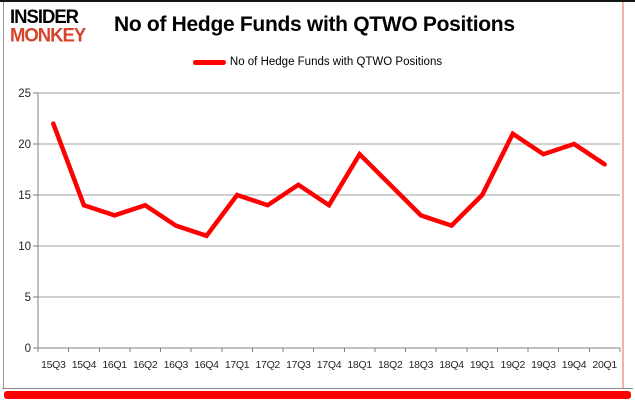 Image resolution: width=635 pixels, height=405 pixels. I want to click on y-tick-label: 15, so click(24, 196).